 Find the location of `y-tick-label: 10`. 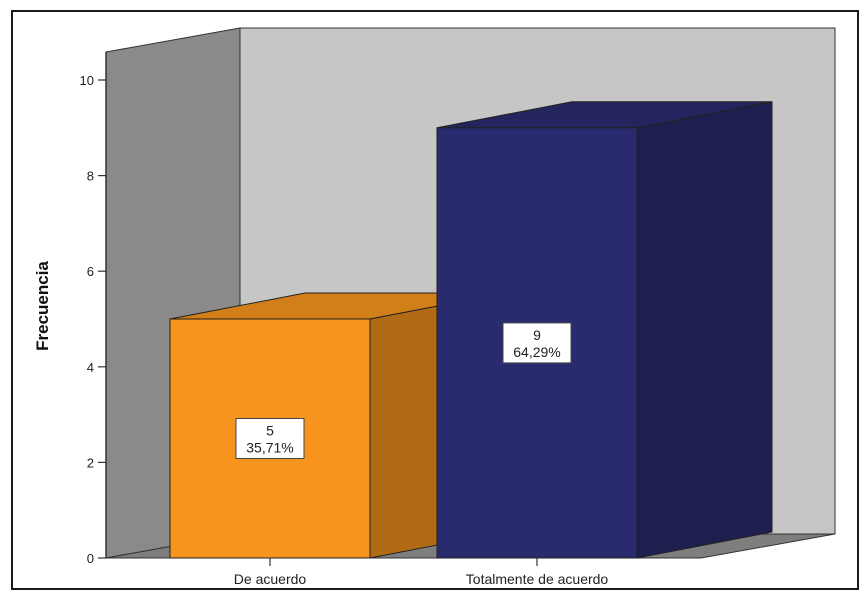

y-tick-label: 10 is located at coordinates (87, 80).